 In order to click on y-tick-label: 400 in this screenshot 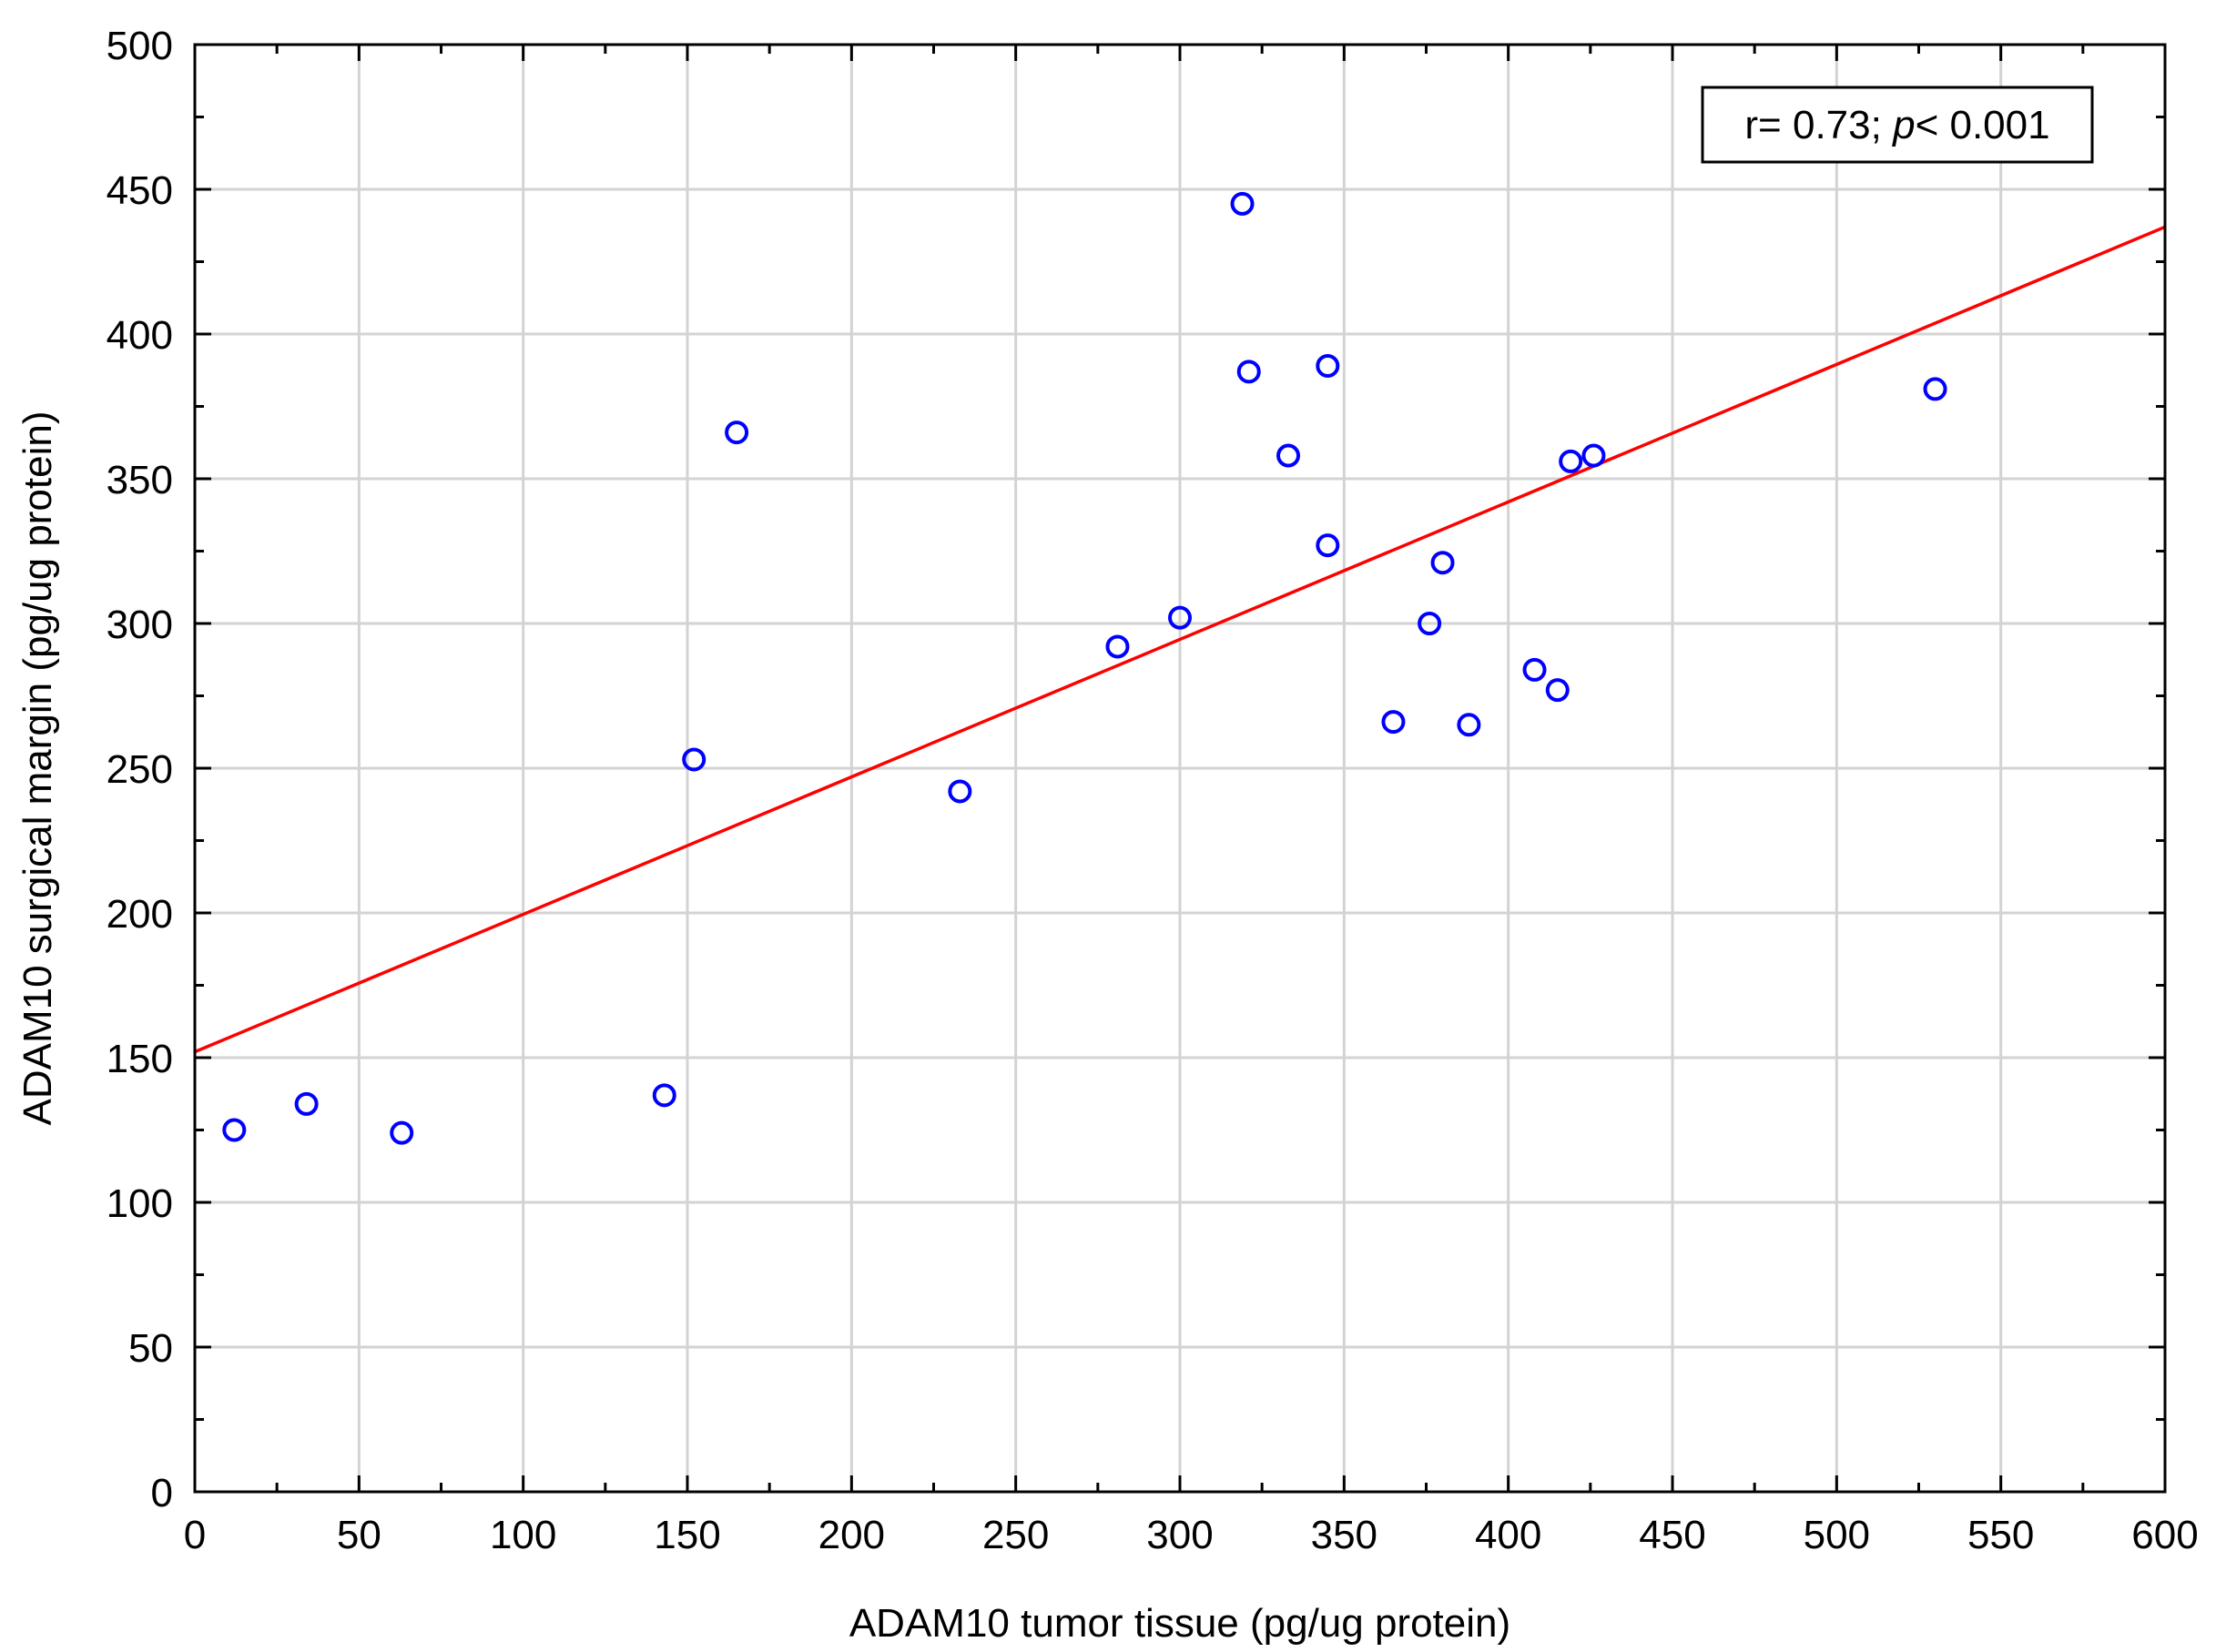, I will do `click(140, 335)`.